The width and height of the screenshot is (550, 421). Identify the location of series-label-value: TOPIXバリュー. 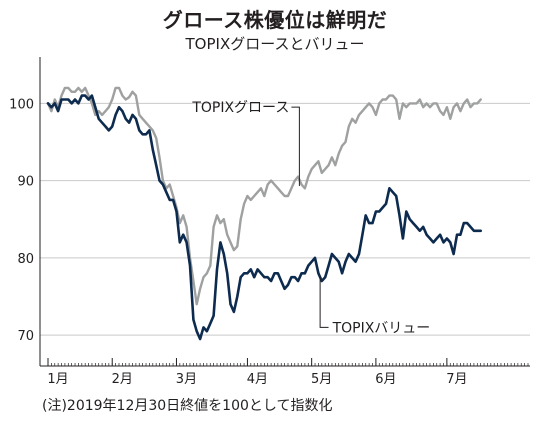
(381, 328).